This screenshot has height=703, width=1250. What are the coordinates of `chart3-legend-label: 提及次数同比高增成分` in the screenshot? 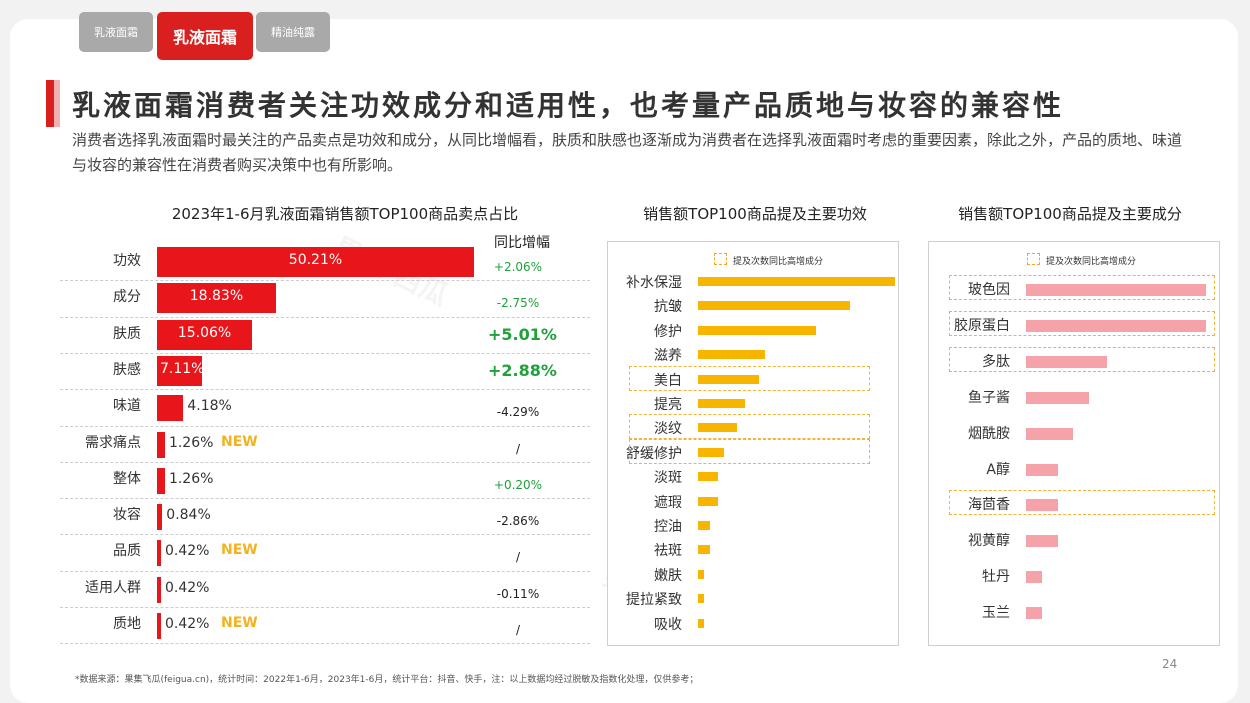 It's located at (1091, 262).